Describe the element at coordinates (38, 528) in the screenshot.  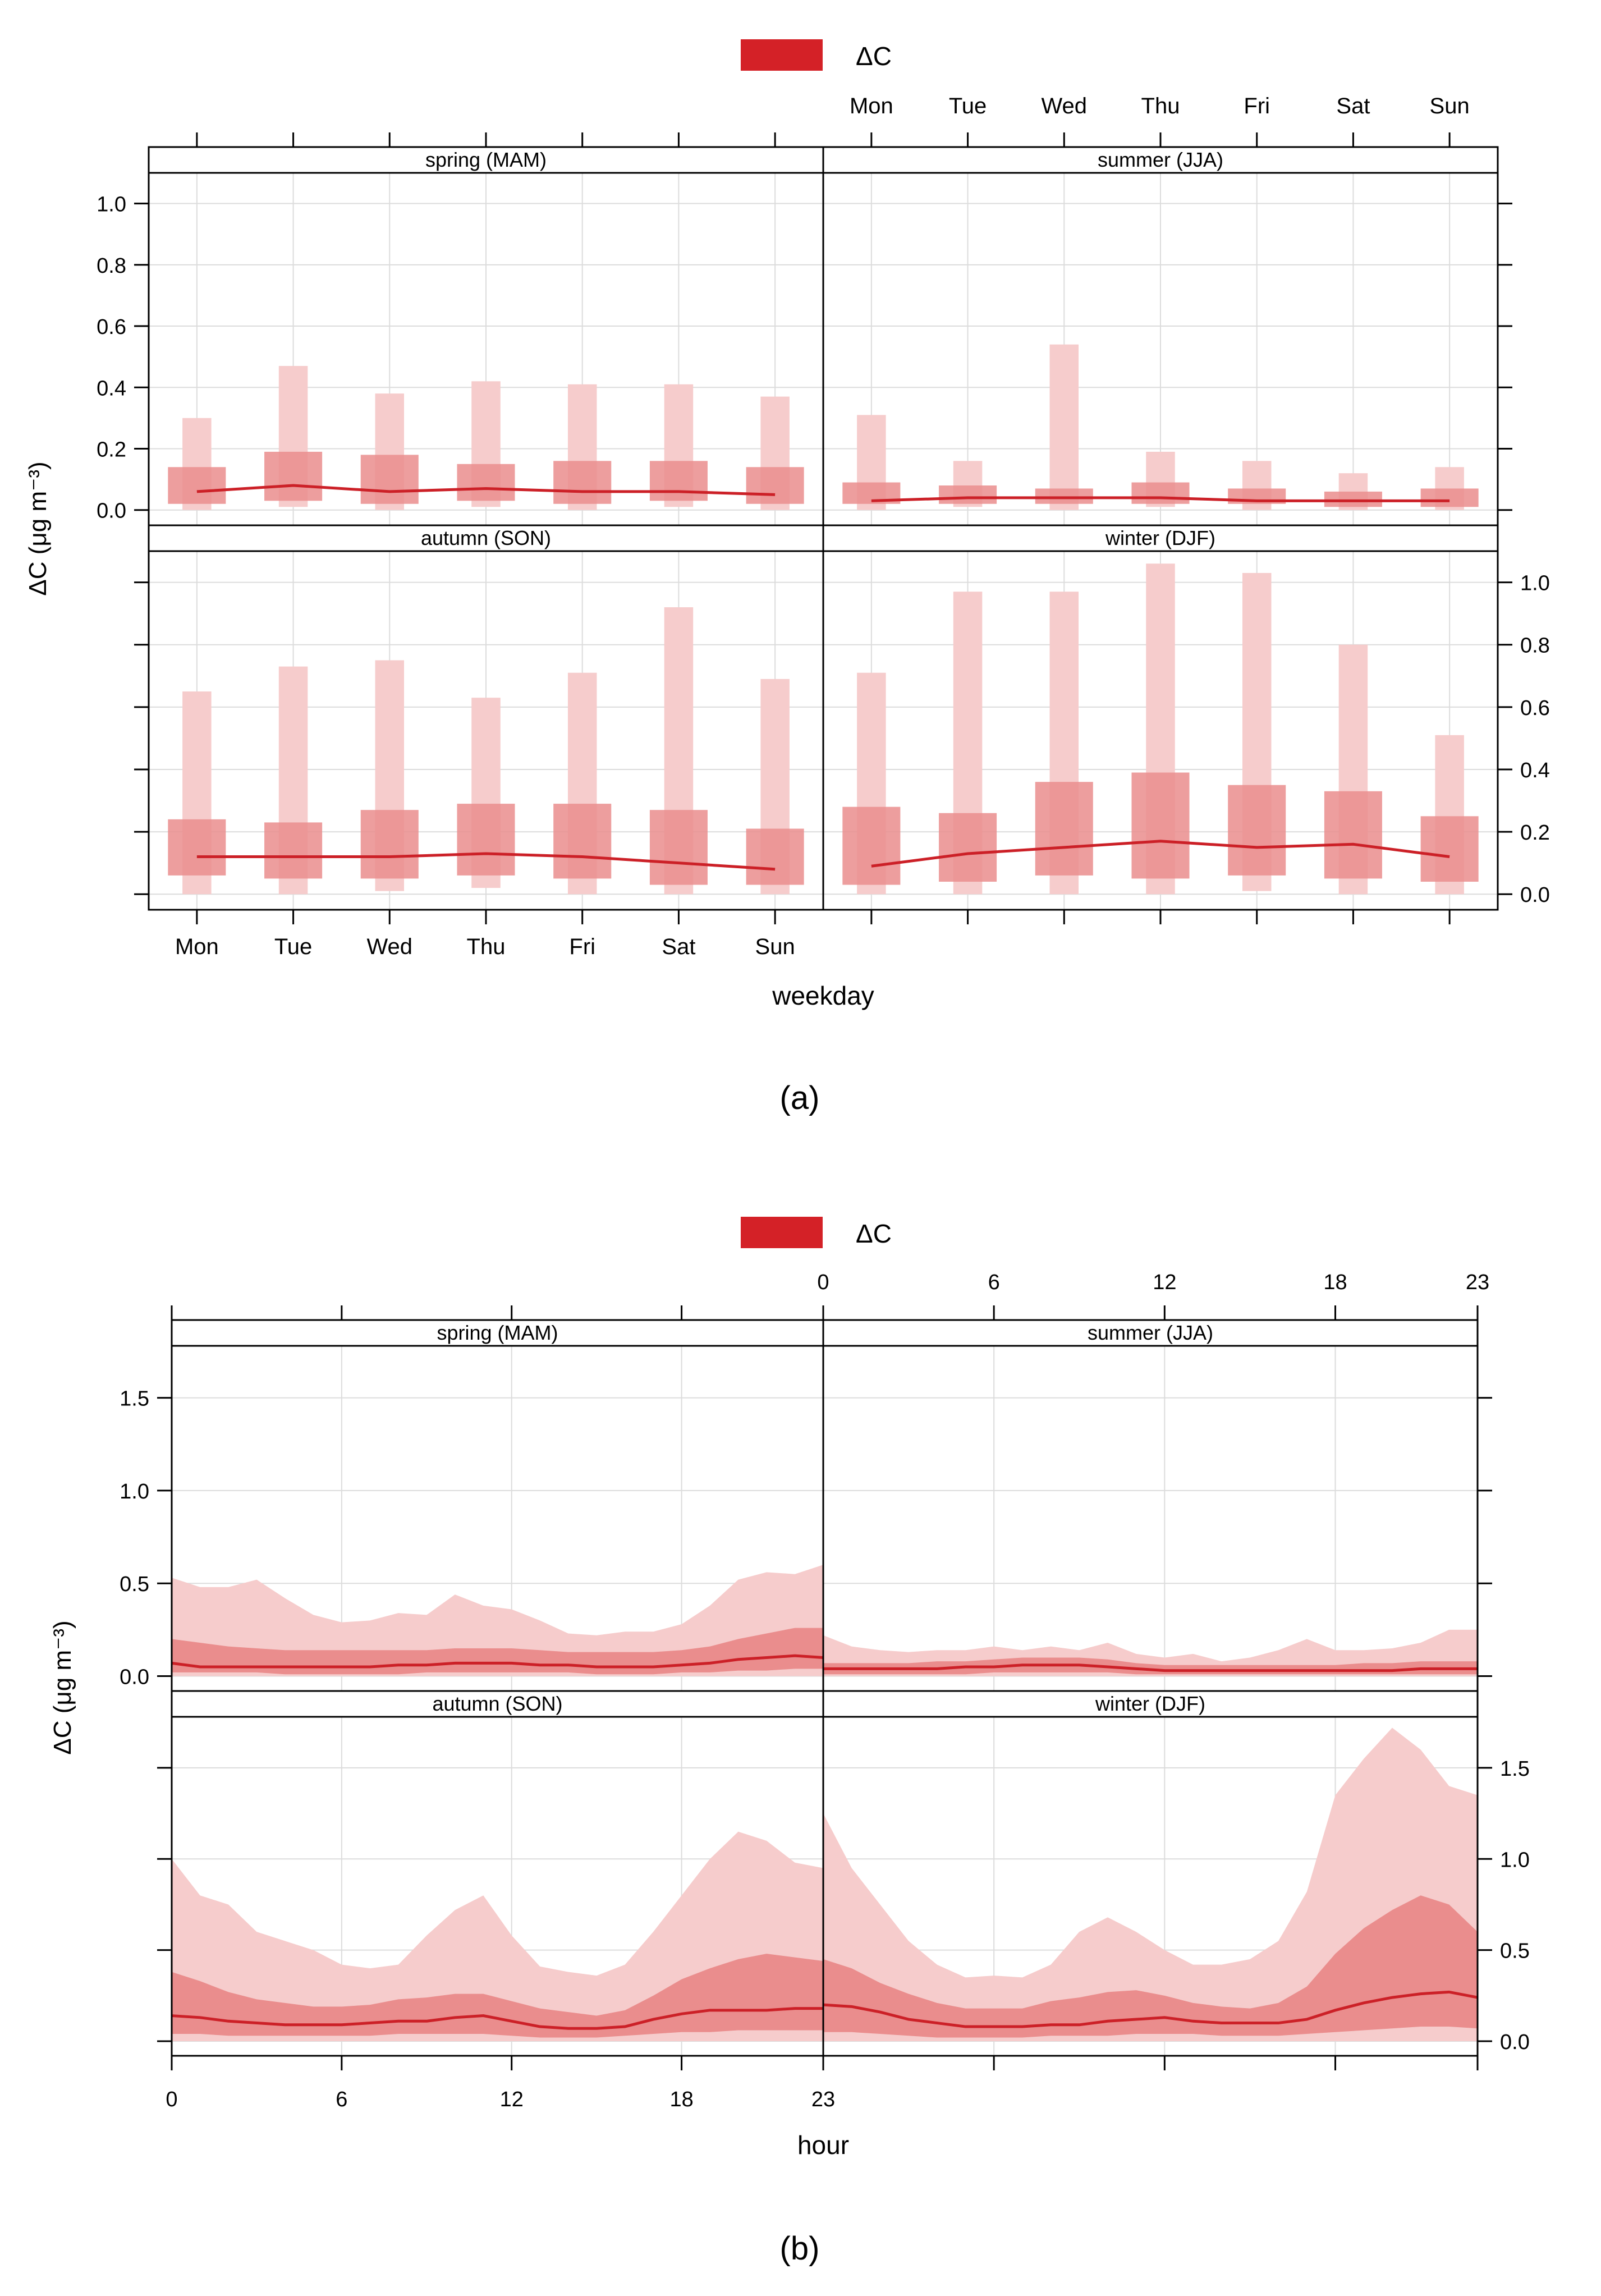
I see `y-axis-label: ΔC (μg m⁻³)` at that location.